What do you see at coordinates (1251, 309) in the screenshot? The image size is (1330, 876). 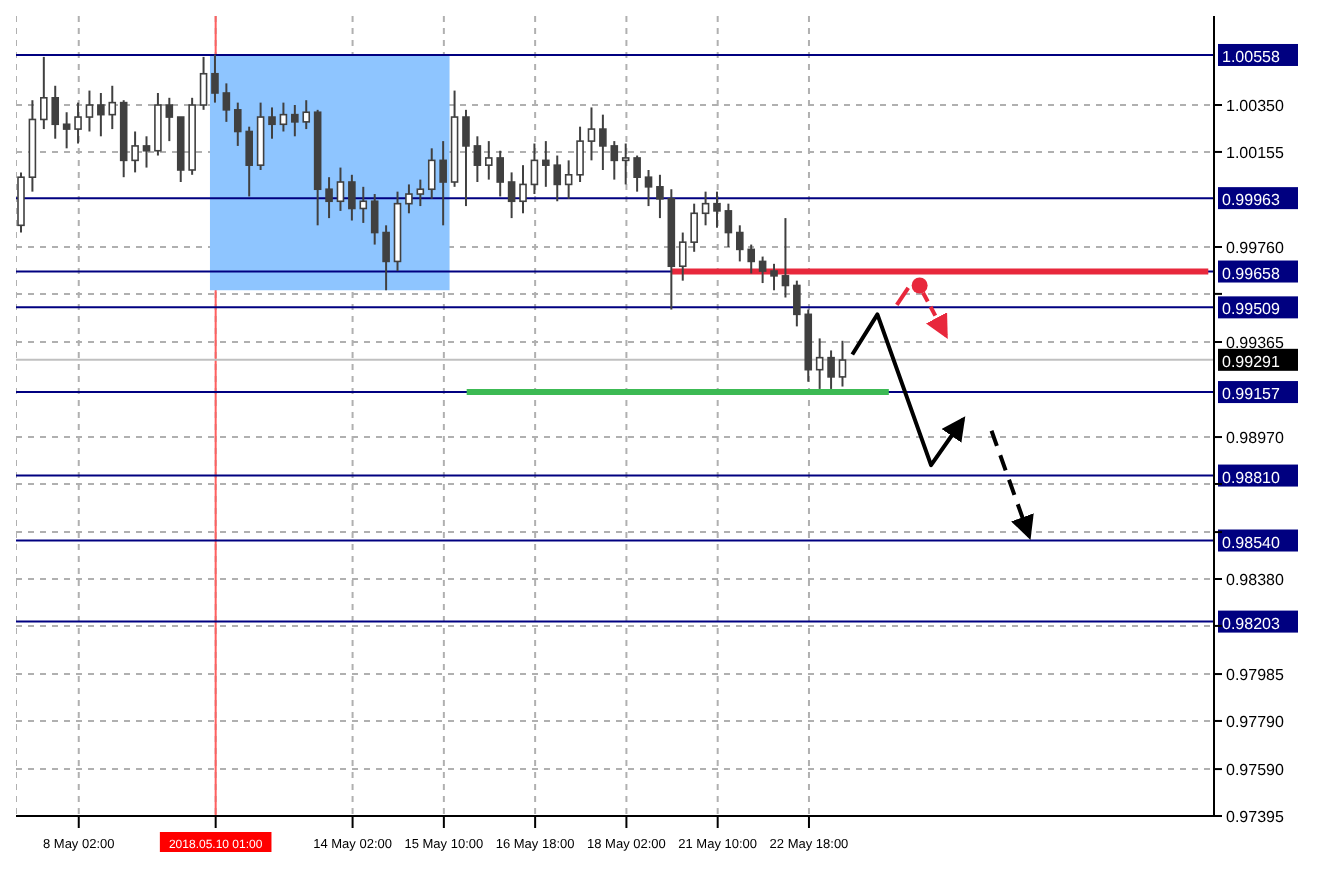 I see `ref-line-label: 0.99509` at bounding box center [1251, 309].